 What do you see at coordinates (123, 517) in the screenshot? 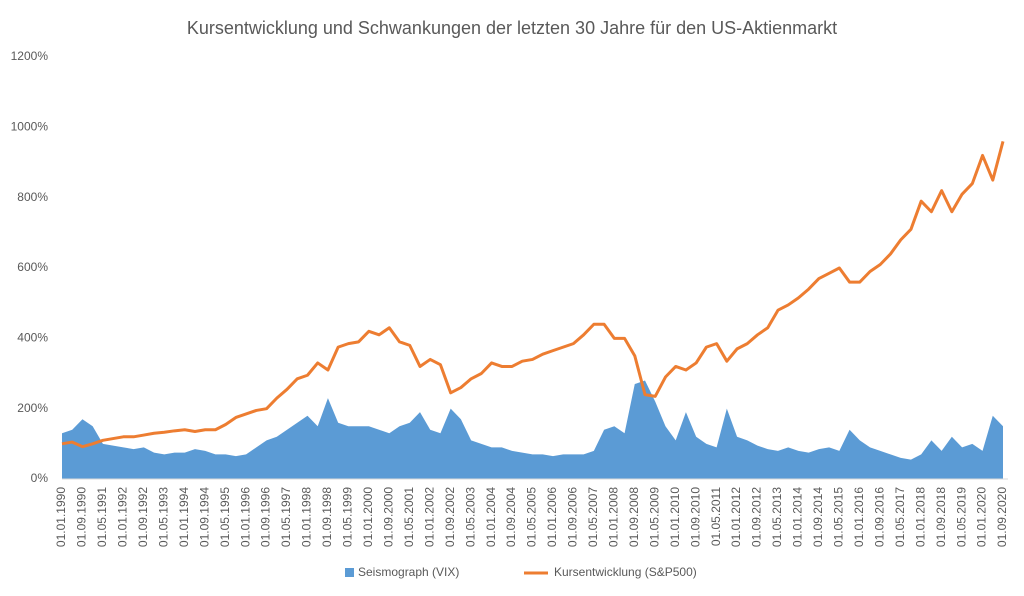
I see `x-tick-label: 01.01.1992` at bounding box center [123, 517].